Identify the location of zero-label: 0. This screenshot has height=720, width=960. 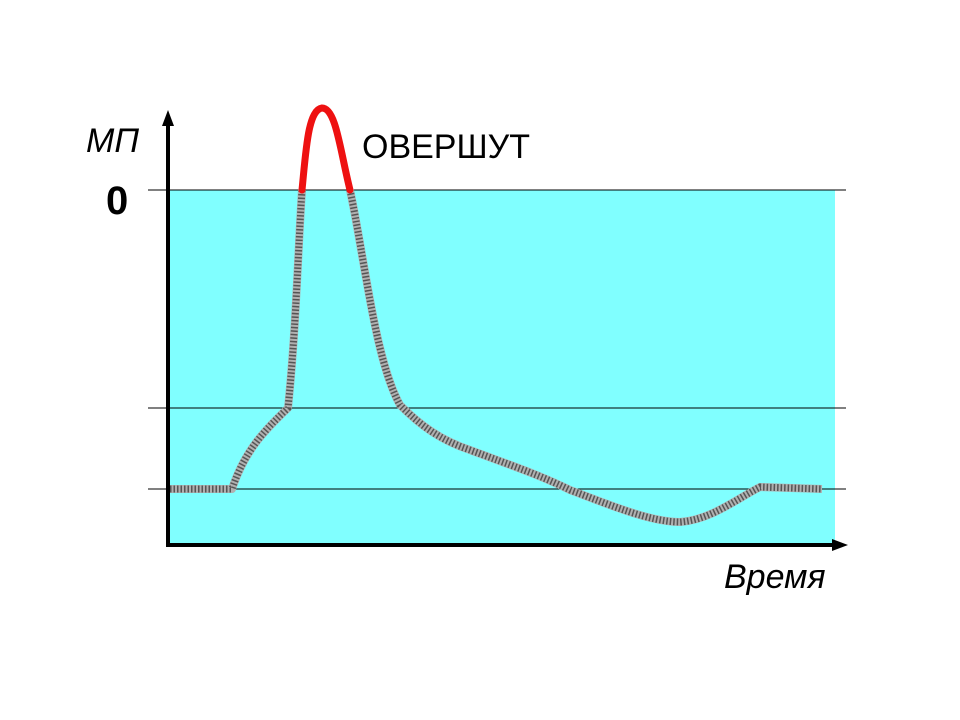
(117, 201).